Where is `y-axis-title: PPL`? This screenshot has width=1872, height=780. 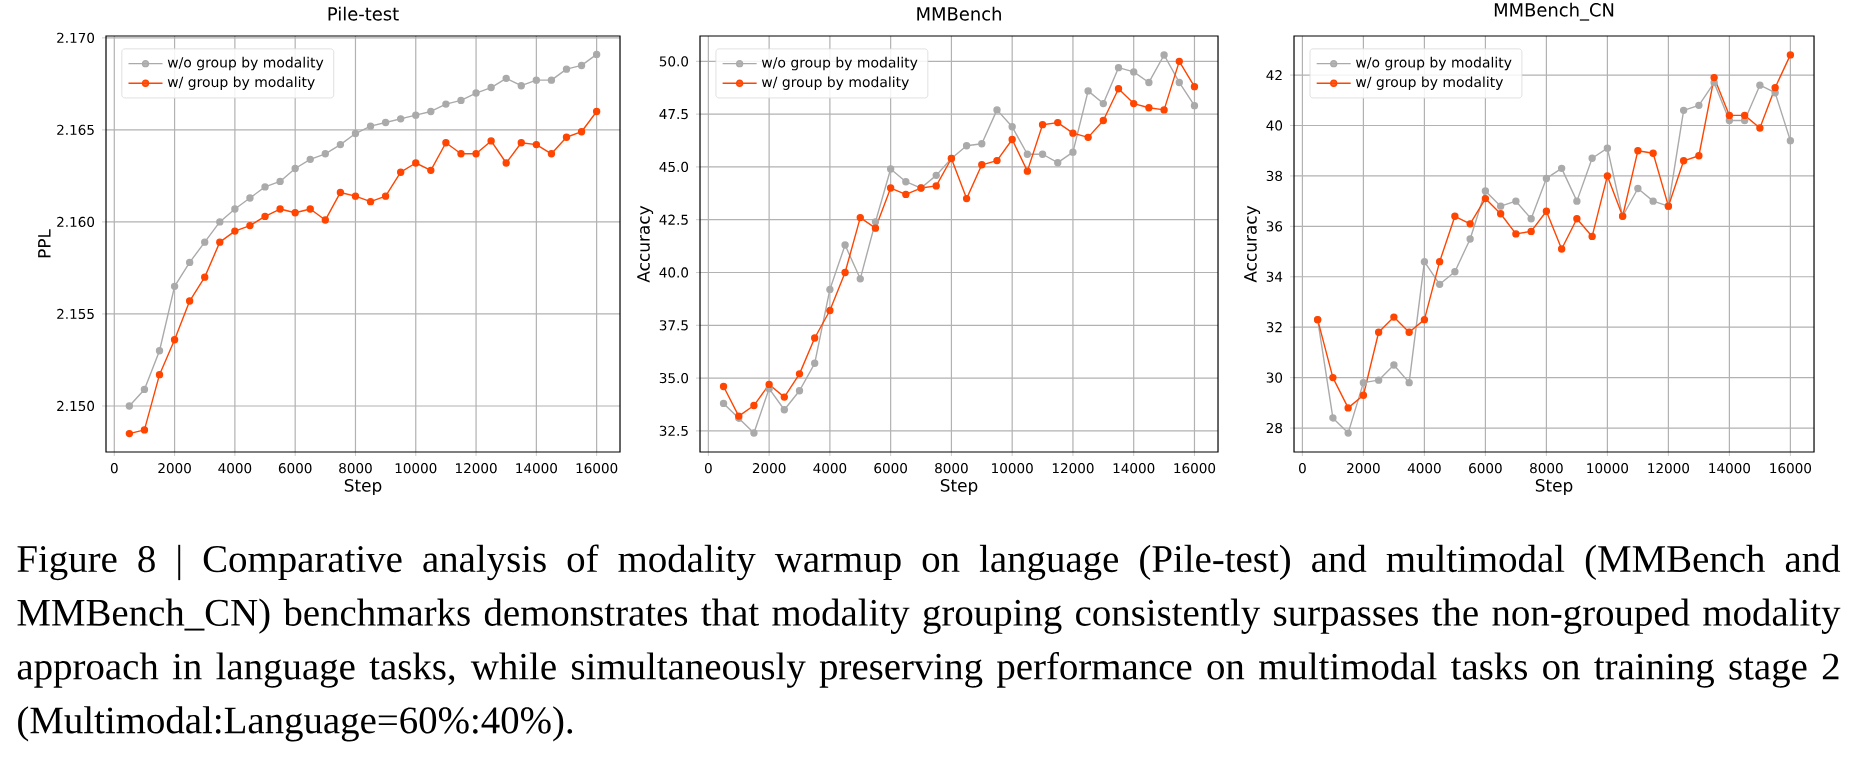
y-axis-title: PPL is located at coordinates (44, 243).